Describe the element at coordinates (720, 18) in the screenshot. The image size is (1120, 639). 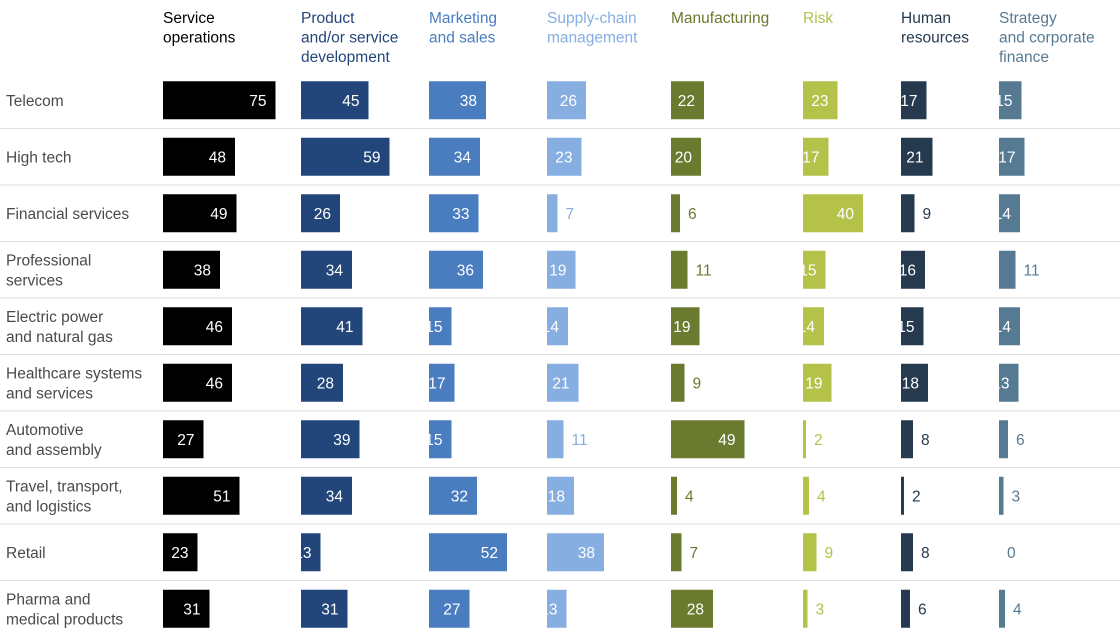
I see `column-header-manufacturing: Manufacturing` at that location.